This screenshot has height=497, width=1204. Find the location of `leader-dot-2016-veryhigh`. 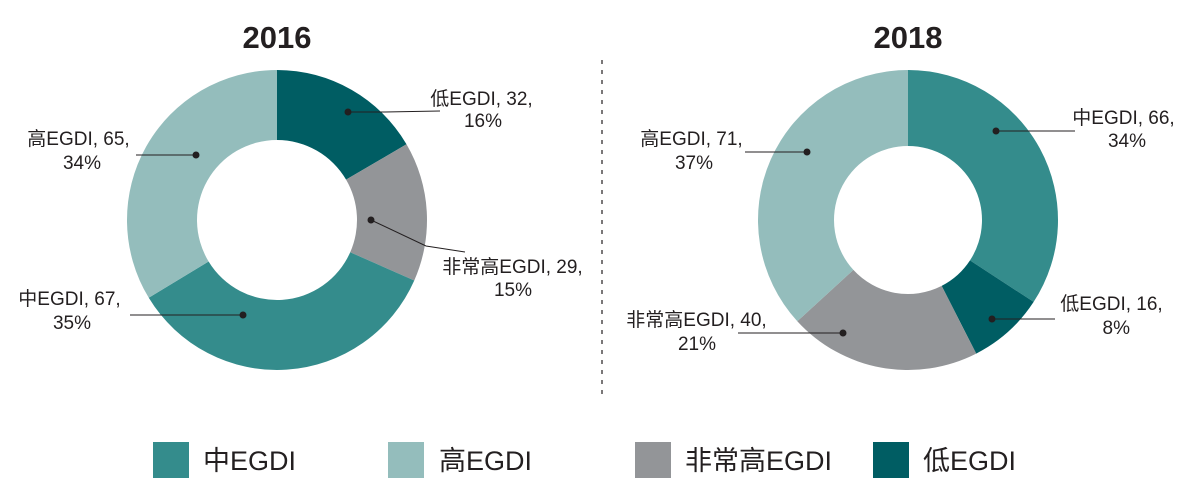

leader-dot-2016-veryhigh is located at coordinates (371, 220).